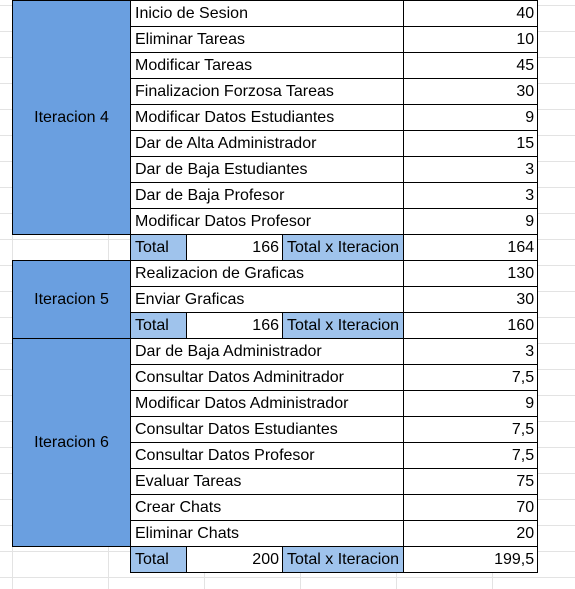 The width and height of the screenshot is (575, 589). I want to click on task-name-cell: Realizacion de Graficas, so click(267, 273).